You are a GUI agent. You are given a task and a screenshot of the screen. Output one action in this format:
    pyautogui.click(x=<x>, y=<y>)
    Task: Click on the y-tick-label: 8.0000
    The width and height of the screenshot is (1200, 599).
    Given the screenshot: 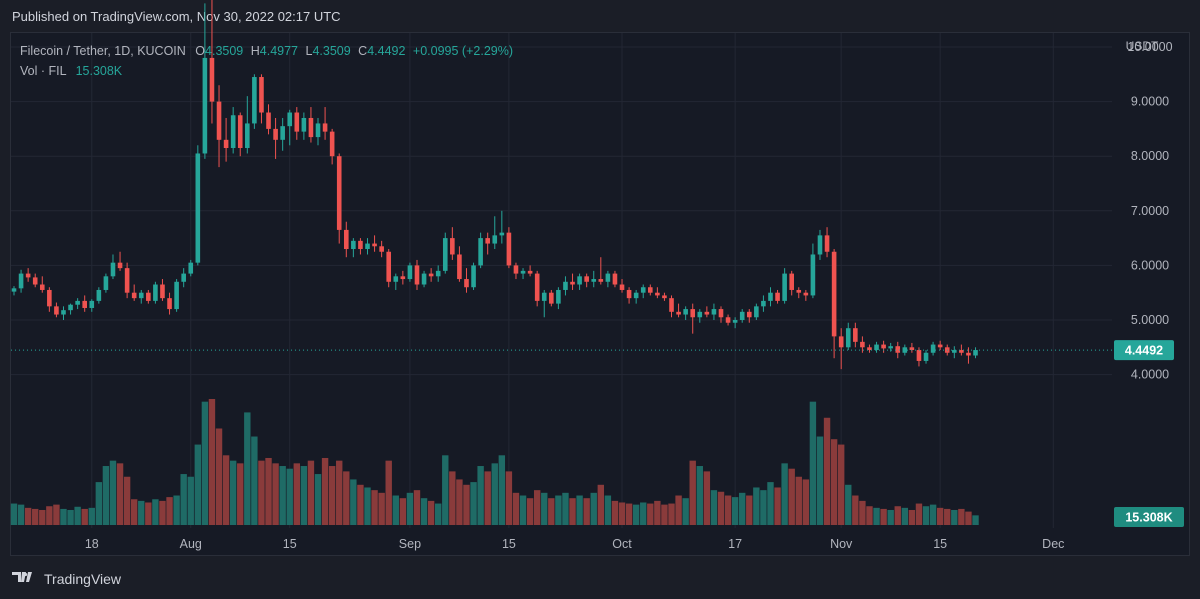 What is the action you would take?
    pyautogui.click(x=1150, y=156)
    